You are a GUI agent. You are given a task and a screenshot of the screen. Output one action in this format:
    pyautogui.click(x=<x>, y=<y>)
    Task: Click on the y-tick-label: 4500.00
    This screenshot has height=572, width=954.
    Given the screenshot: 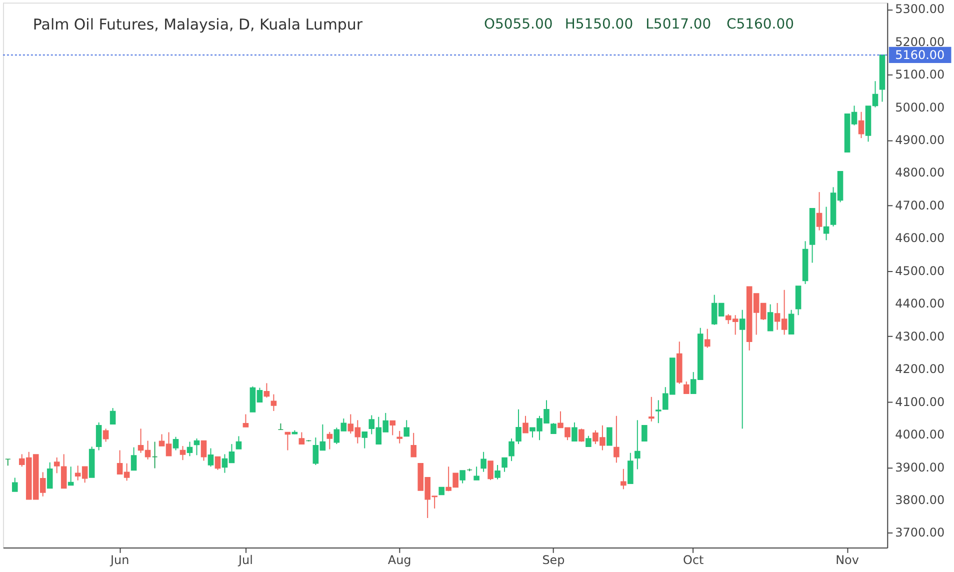 What is the action you would take?
    pyautogui.click(x=920, y=271)
    